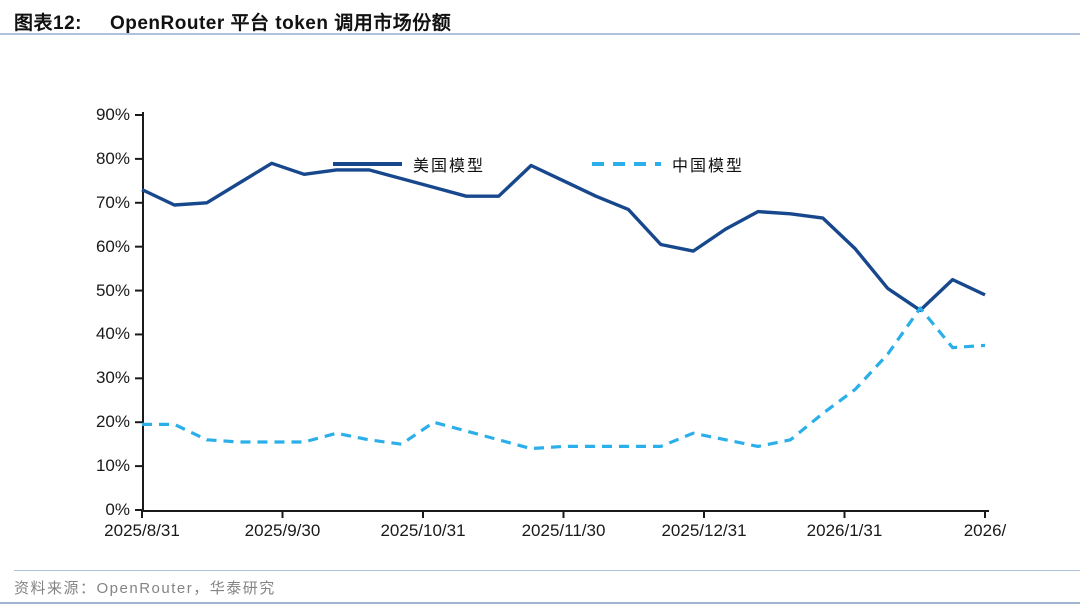 The width and height of the screenshot is (1080, 605). I want to click on legend-label-us: 美国模型, so click(449, 166).